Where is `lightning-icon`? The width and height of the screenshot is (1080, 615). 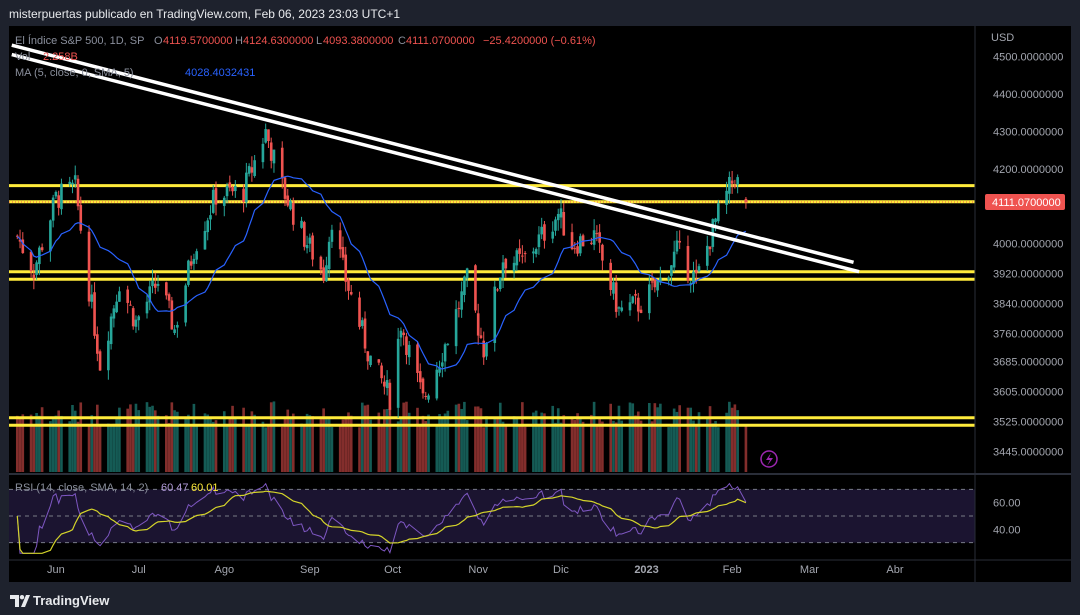 lightning-icon is located at coordinates (769, 459).